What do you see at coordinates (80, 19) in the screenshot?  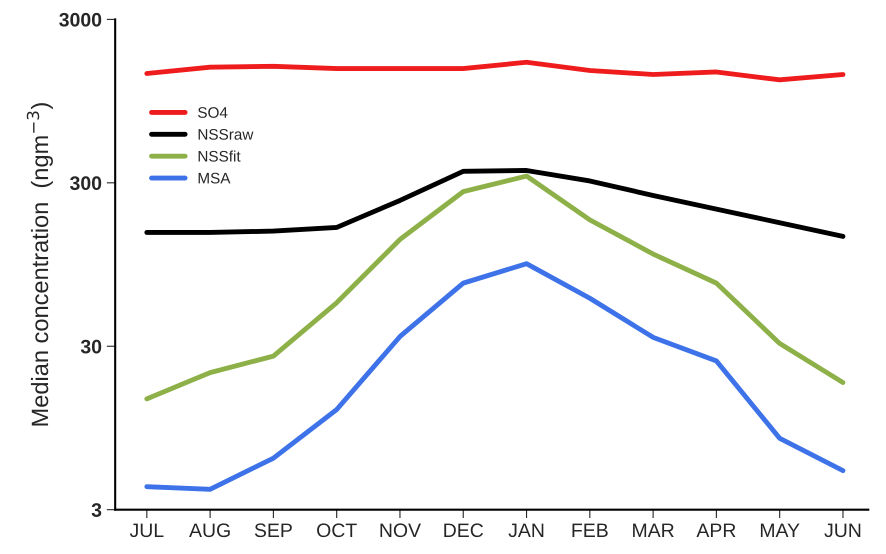 I see `y-tick-label: 3000` at bounding box center [80, 19].